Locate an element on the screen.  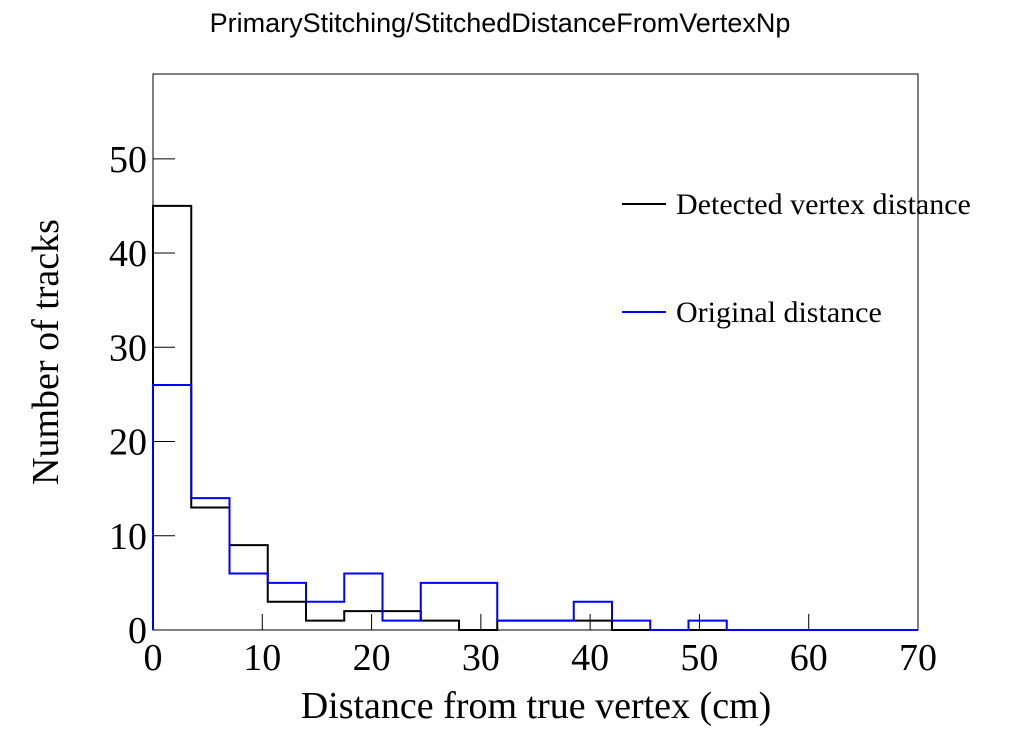
legend-label: Original distance is located at coordinates (779, 312).